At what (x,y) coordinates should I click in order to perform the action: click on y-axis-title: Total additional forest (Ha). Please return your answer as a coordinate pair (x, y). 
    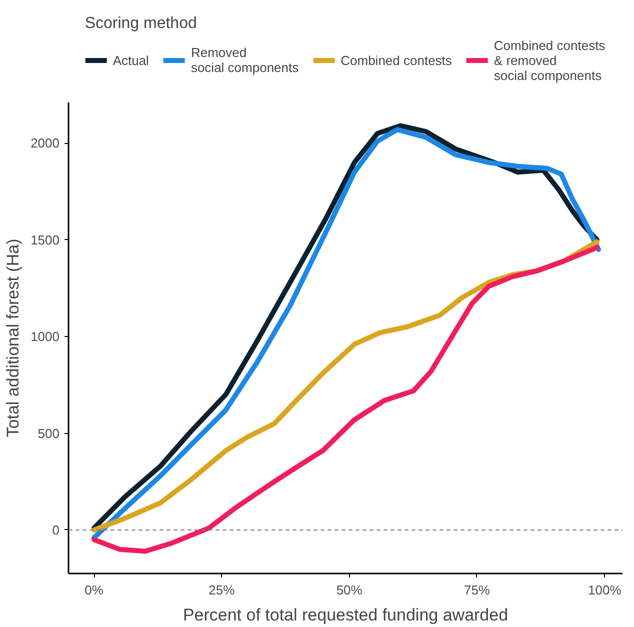
    Looking at the image, I should click on (13, 338).